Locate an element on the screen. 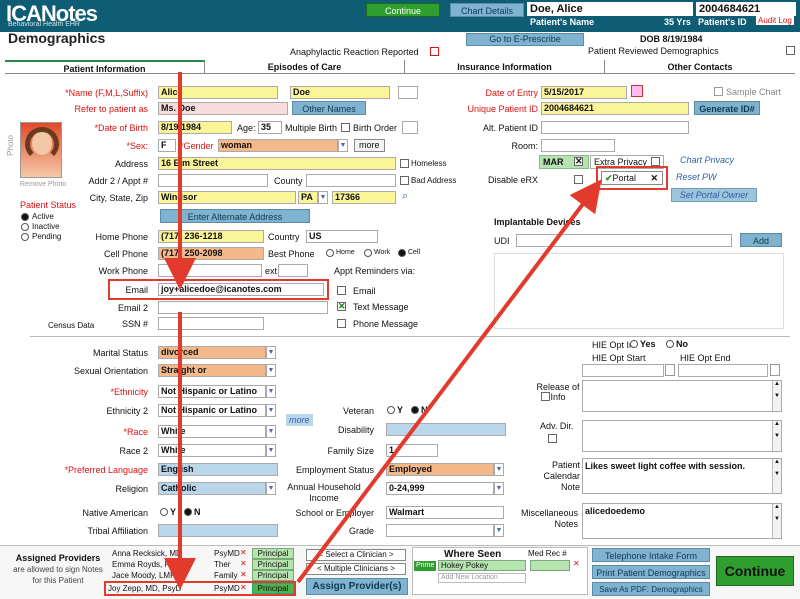 The image size is (800, 599). reviewed-checkbox is located at coordinates (790, 50).